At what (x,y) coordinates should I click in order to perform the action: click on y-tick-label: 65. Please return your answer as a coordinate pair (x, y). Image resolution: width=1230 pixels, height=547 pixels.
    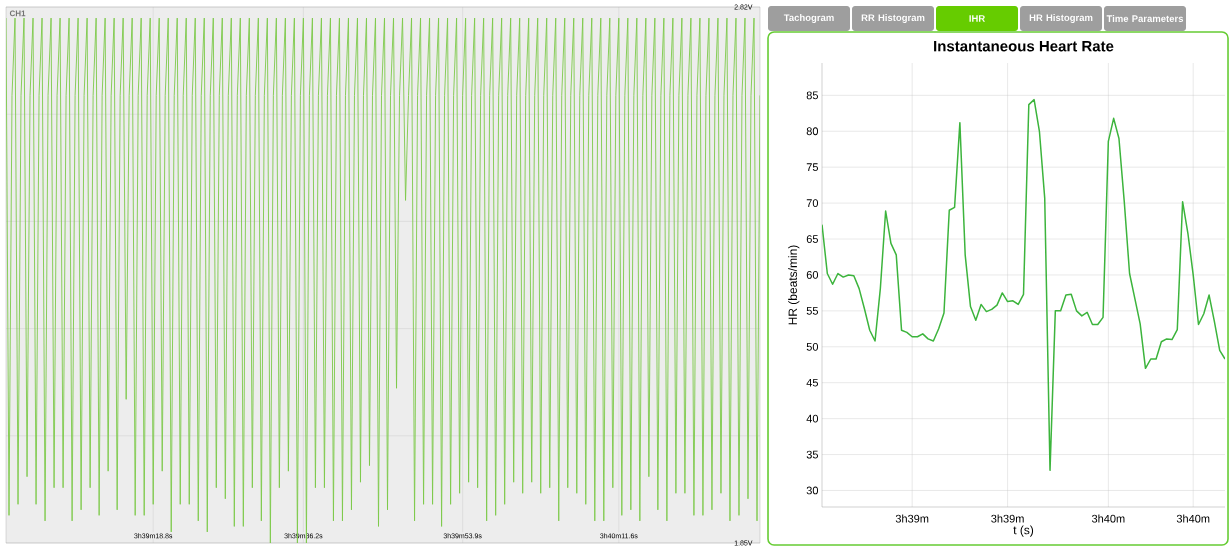
    Looking at the image, I should click on (812, 239).